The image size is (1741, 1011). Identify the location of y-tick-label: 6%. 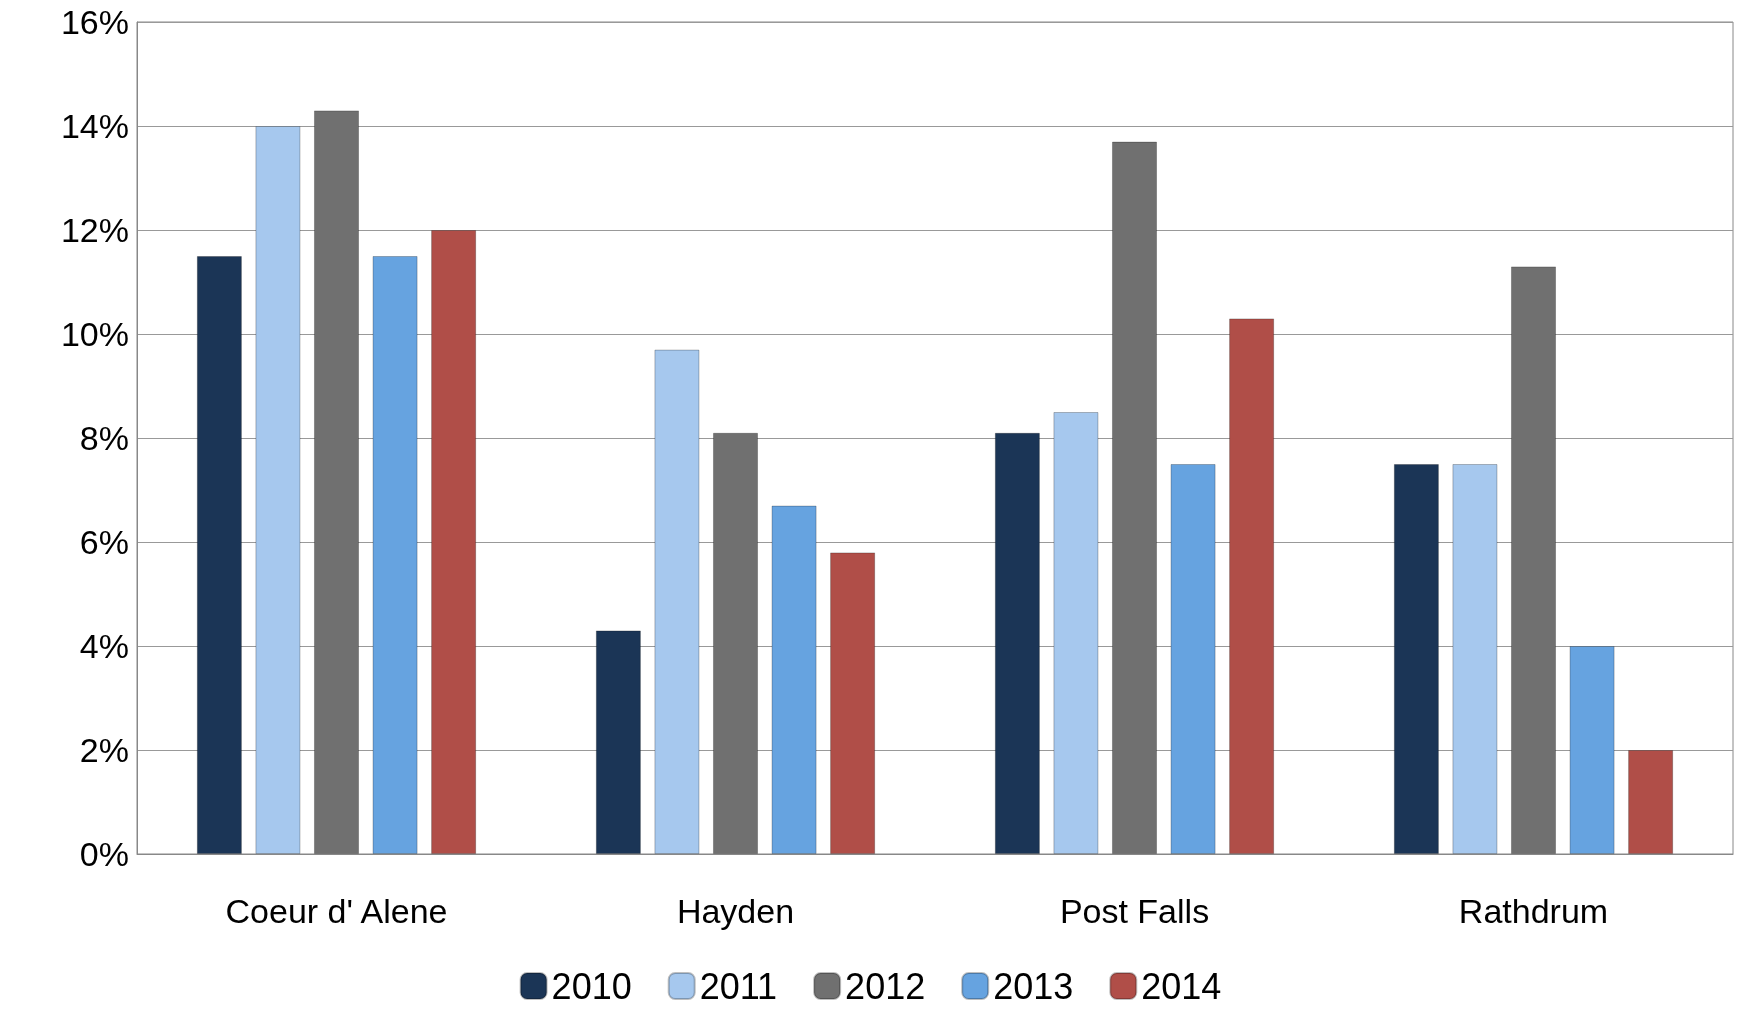
(104, 542).